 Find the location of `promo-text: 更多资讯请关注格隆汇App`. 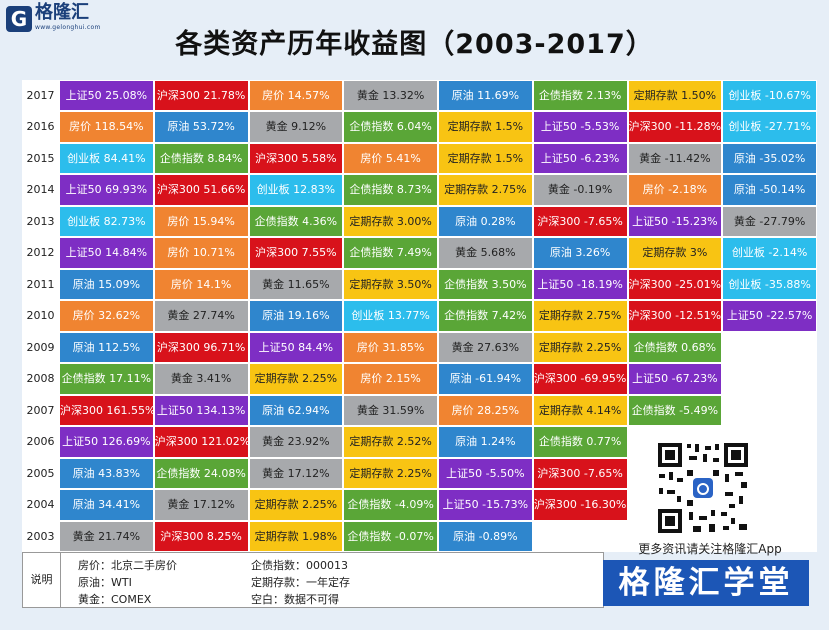

promo-text: 更多资讯请关注格隆汇App is located at coordinates (710, 549).